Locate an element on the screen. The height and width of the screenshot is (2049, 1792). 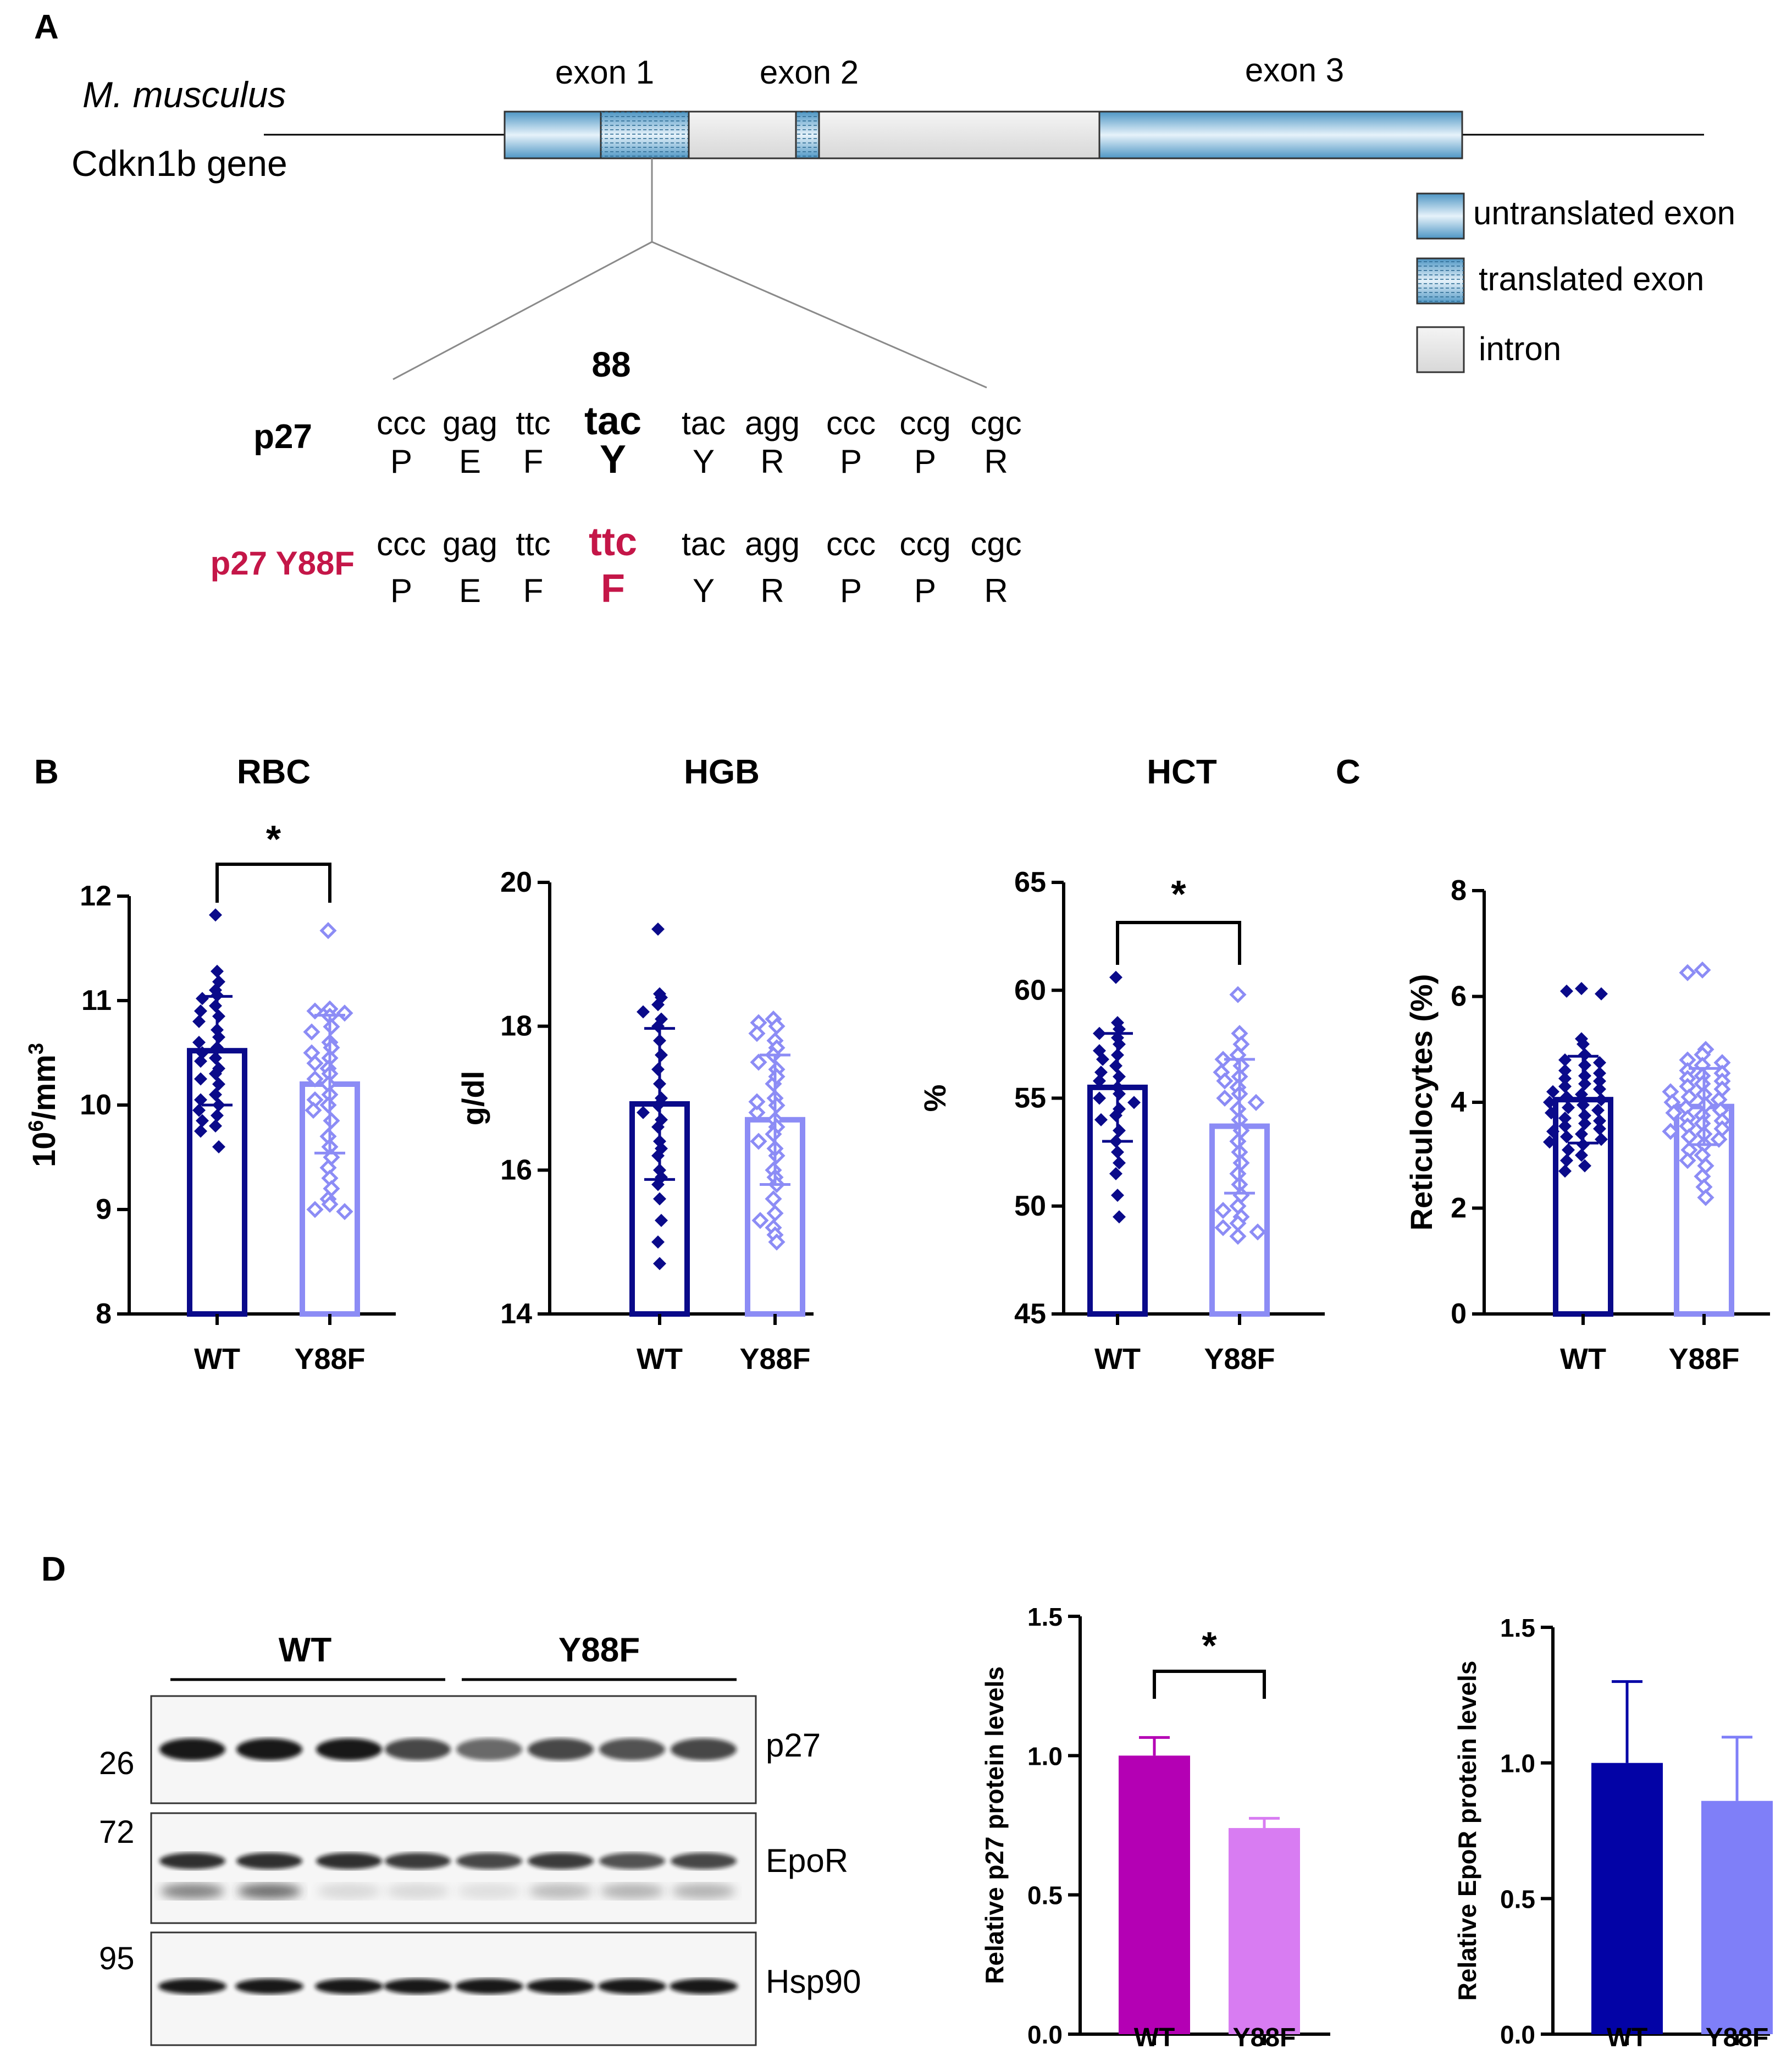
y-tick-label: 16 is located at coordinates (516, 1170).